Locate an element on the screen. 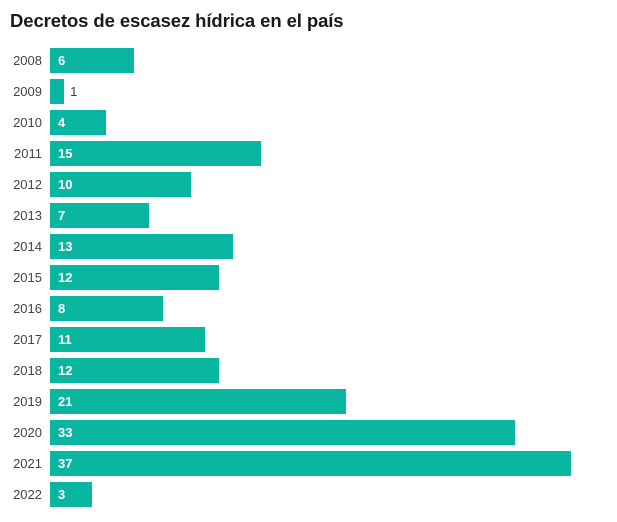 Image resolution: width=617 pixels, height=522 pixels. bar: 15 is located at coordinates (156, 153).